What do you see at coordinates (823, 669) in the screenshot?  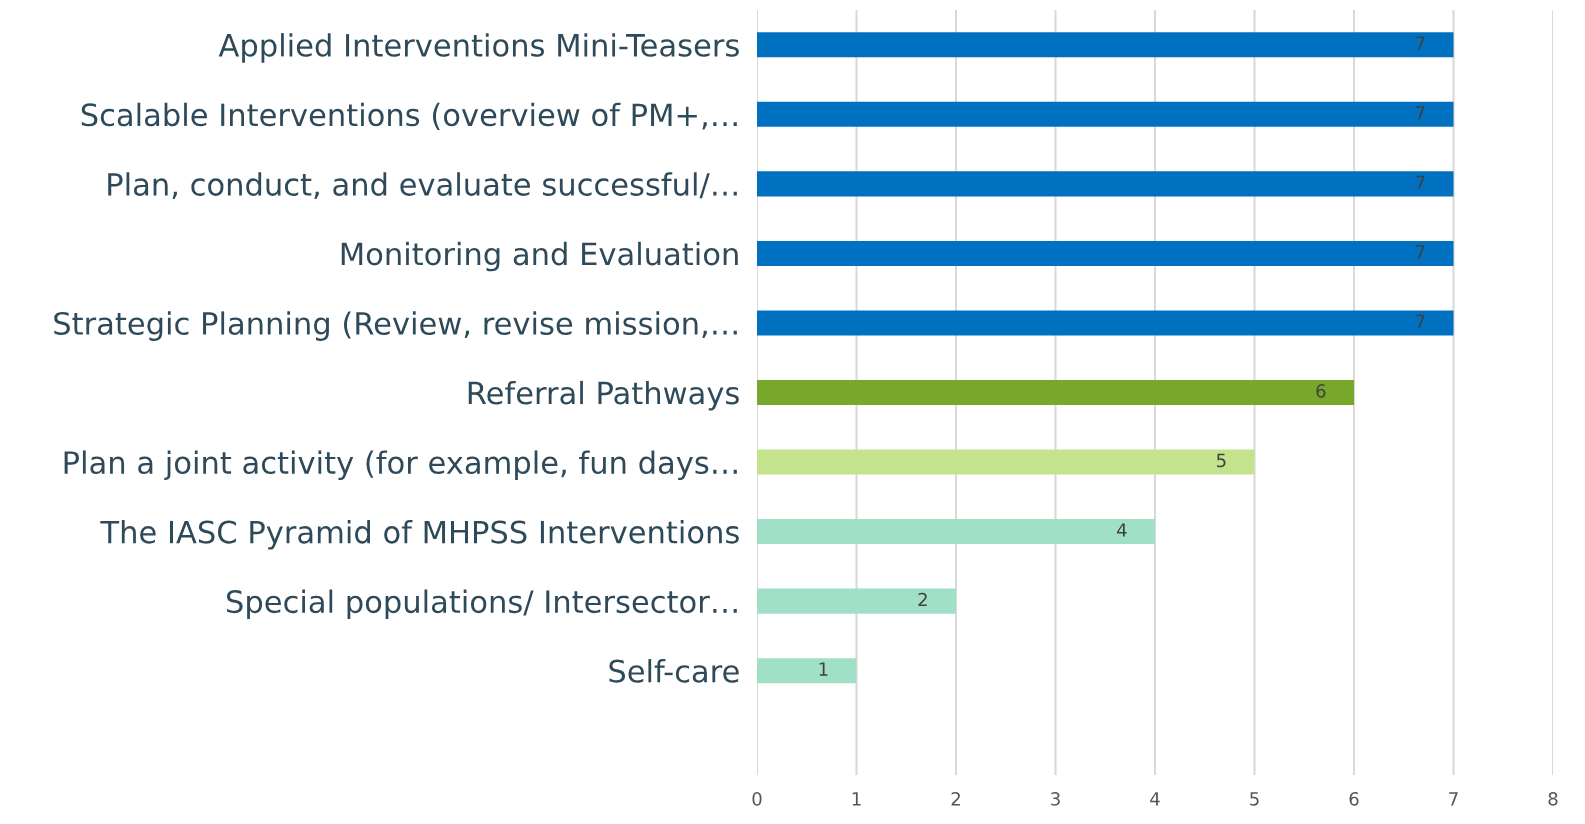 I see `data-label: 1` at bounding box center [823, 669].